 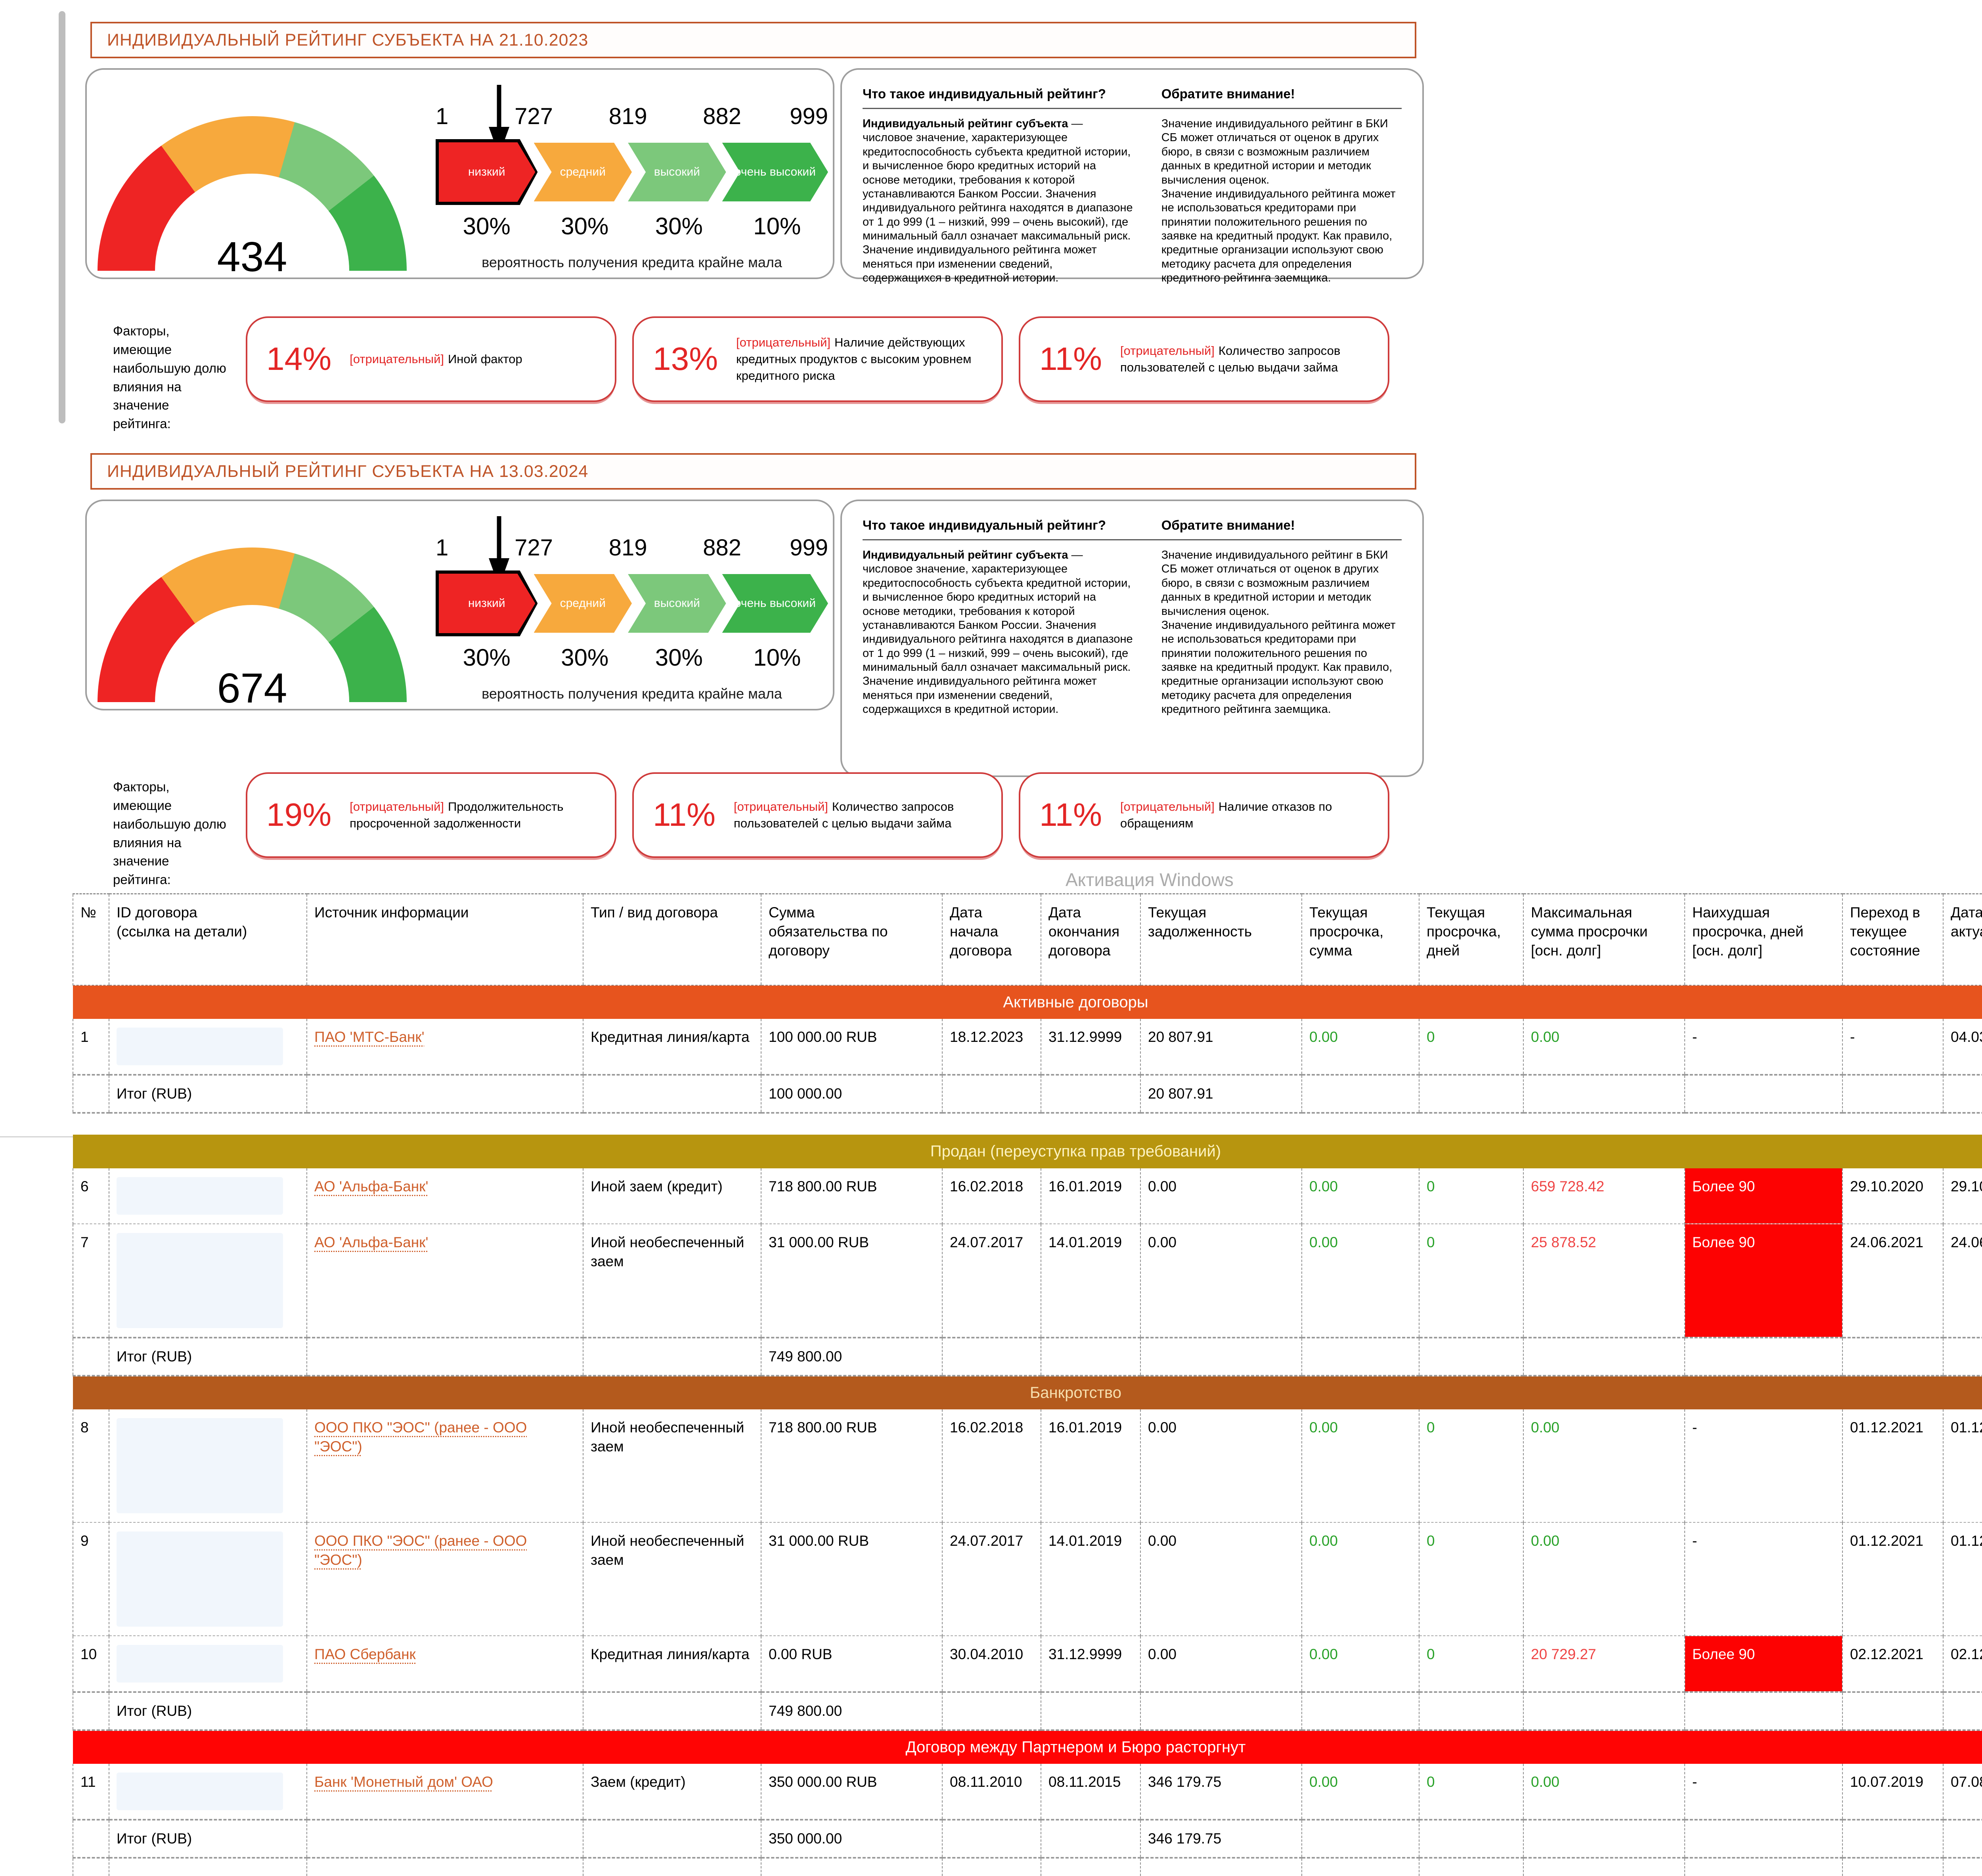 I want to click on share-very-high: 10%, so click(x=777, y=657).